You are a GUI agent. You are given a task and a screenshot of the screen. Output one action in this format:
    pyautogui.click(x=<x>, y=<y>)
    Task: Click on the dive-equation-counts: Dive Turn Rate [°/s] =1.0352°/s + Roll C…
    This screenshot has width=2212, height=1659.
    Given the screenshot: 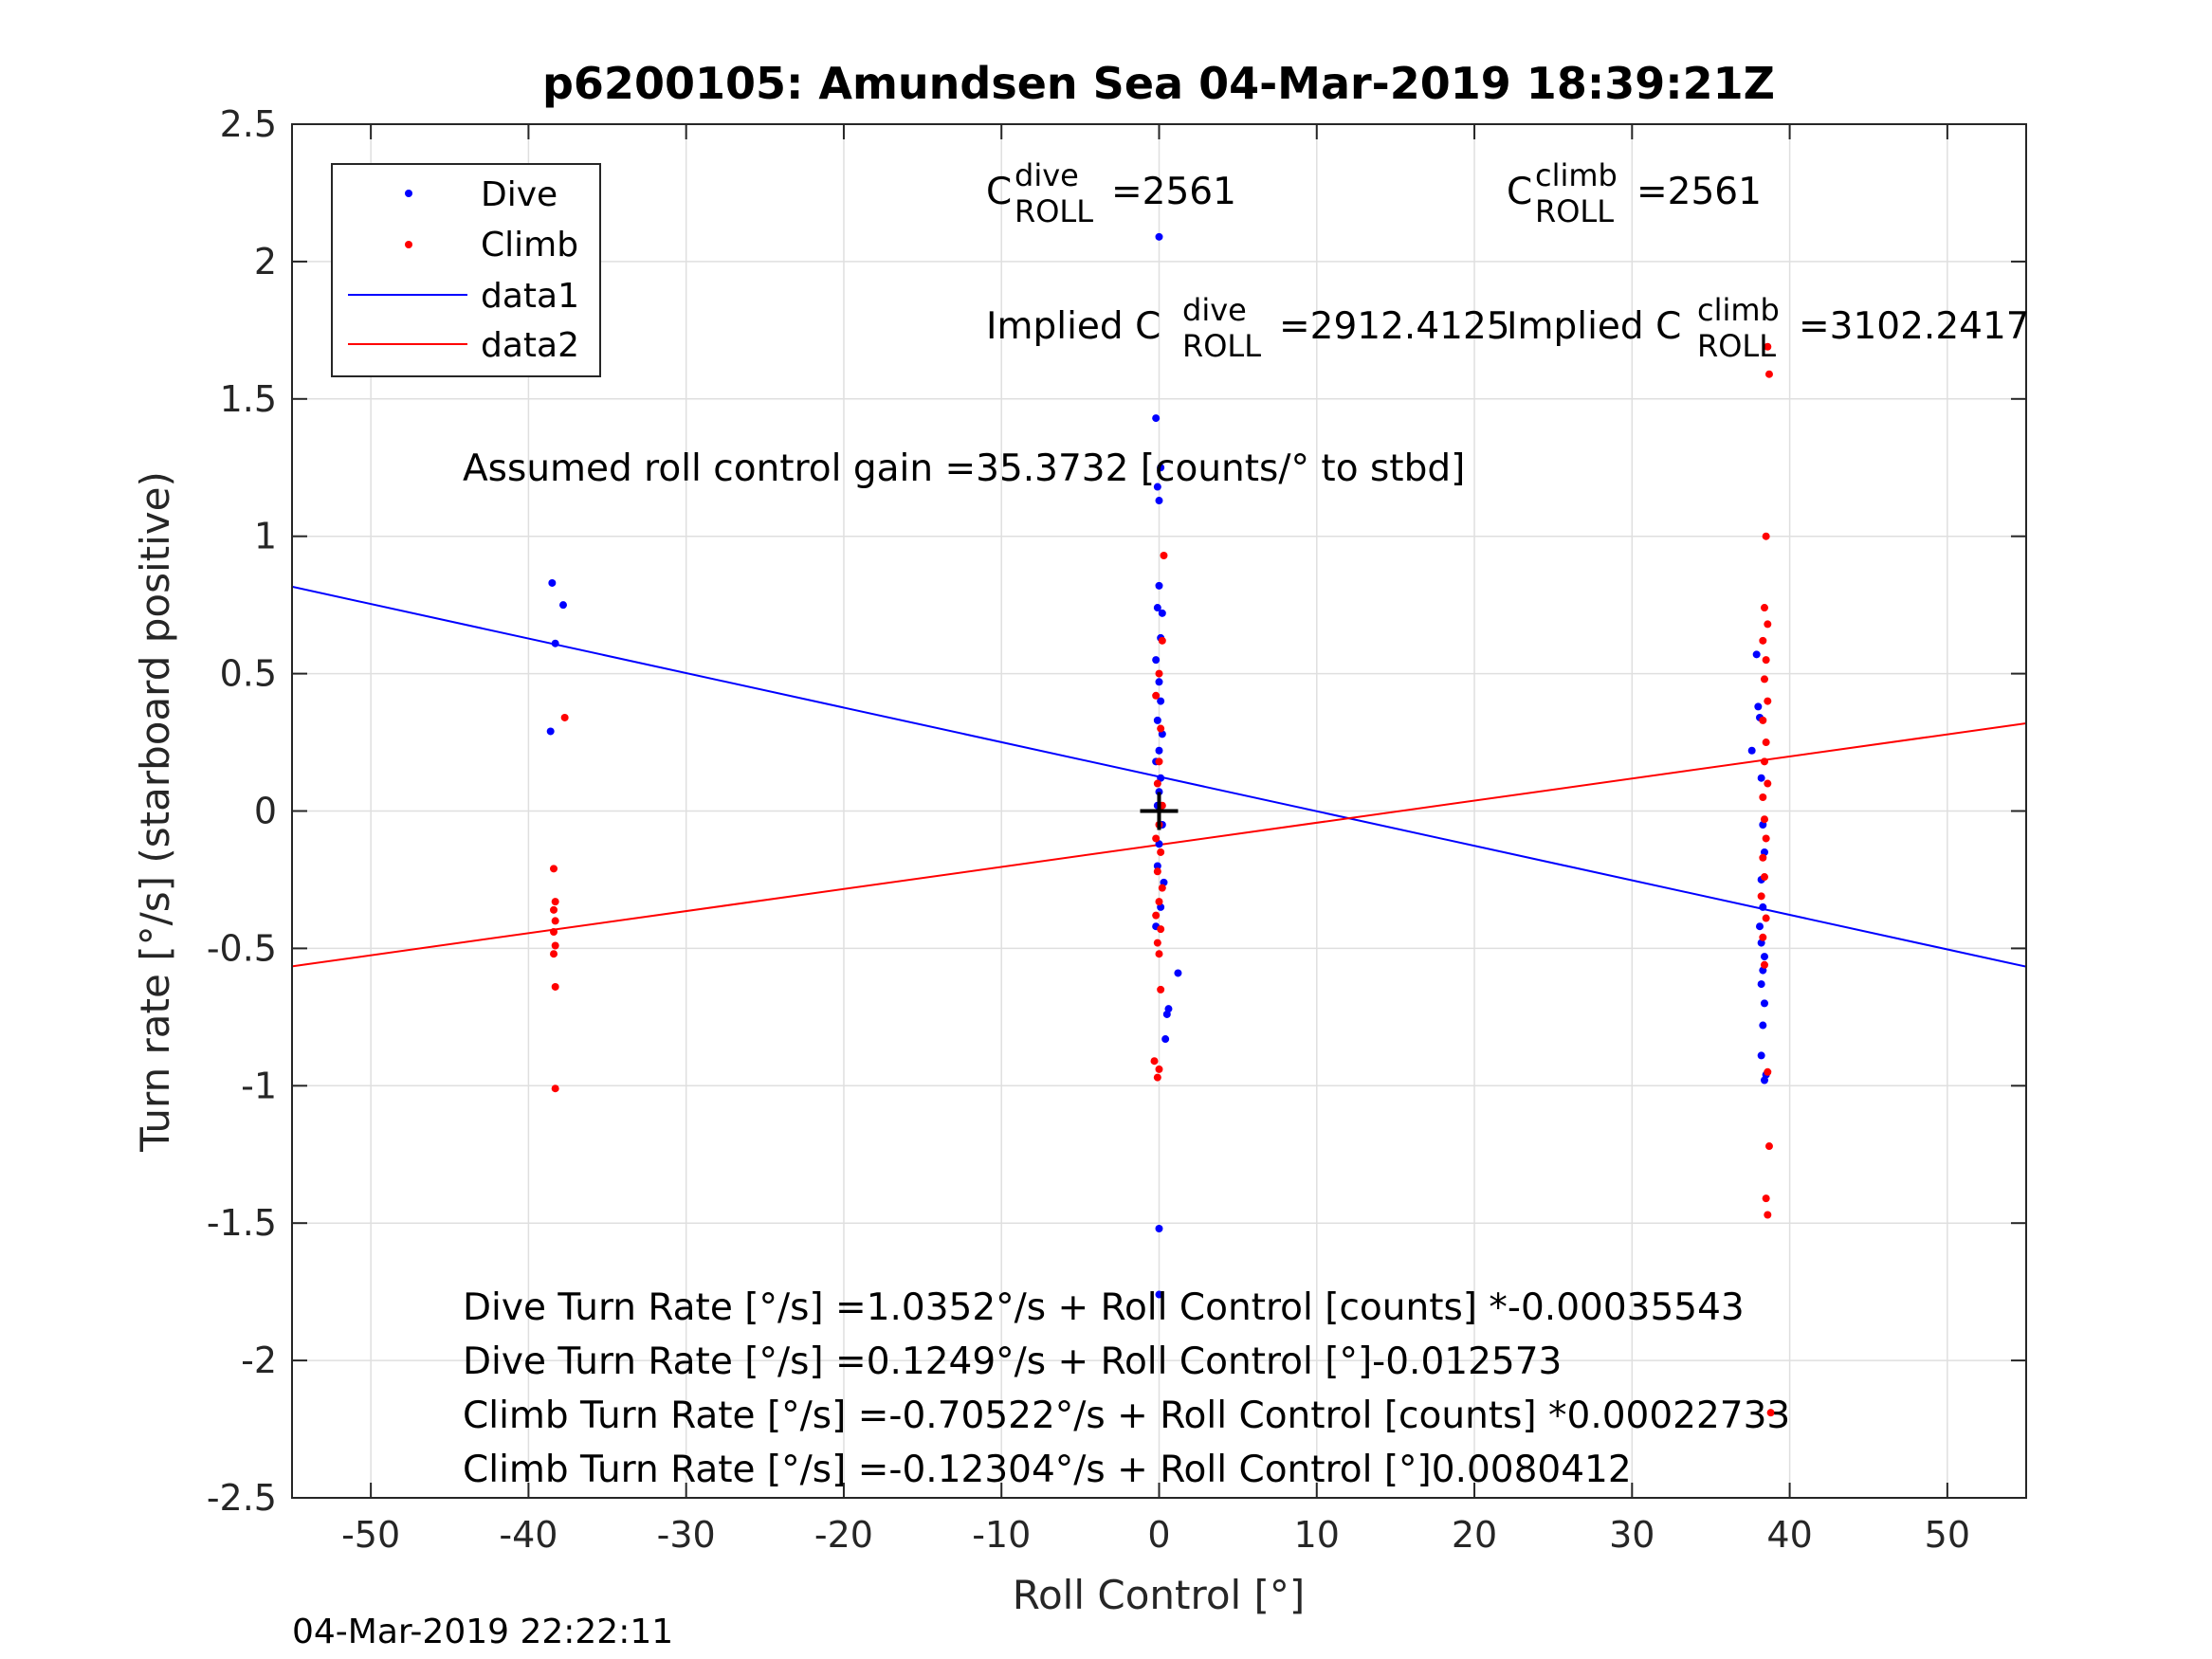 What is the action you would take?
    pyautogui.click(x=1104, y=1307)
    